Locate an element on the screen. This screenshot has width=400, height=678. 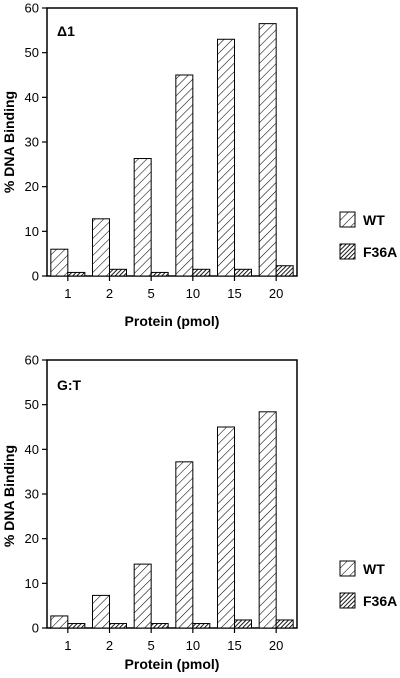
panel-annotation: Δ1 is located at coordinates (66, 31).